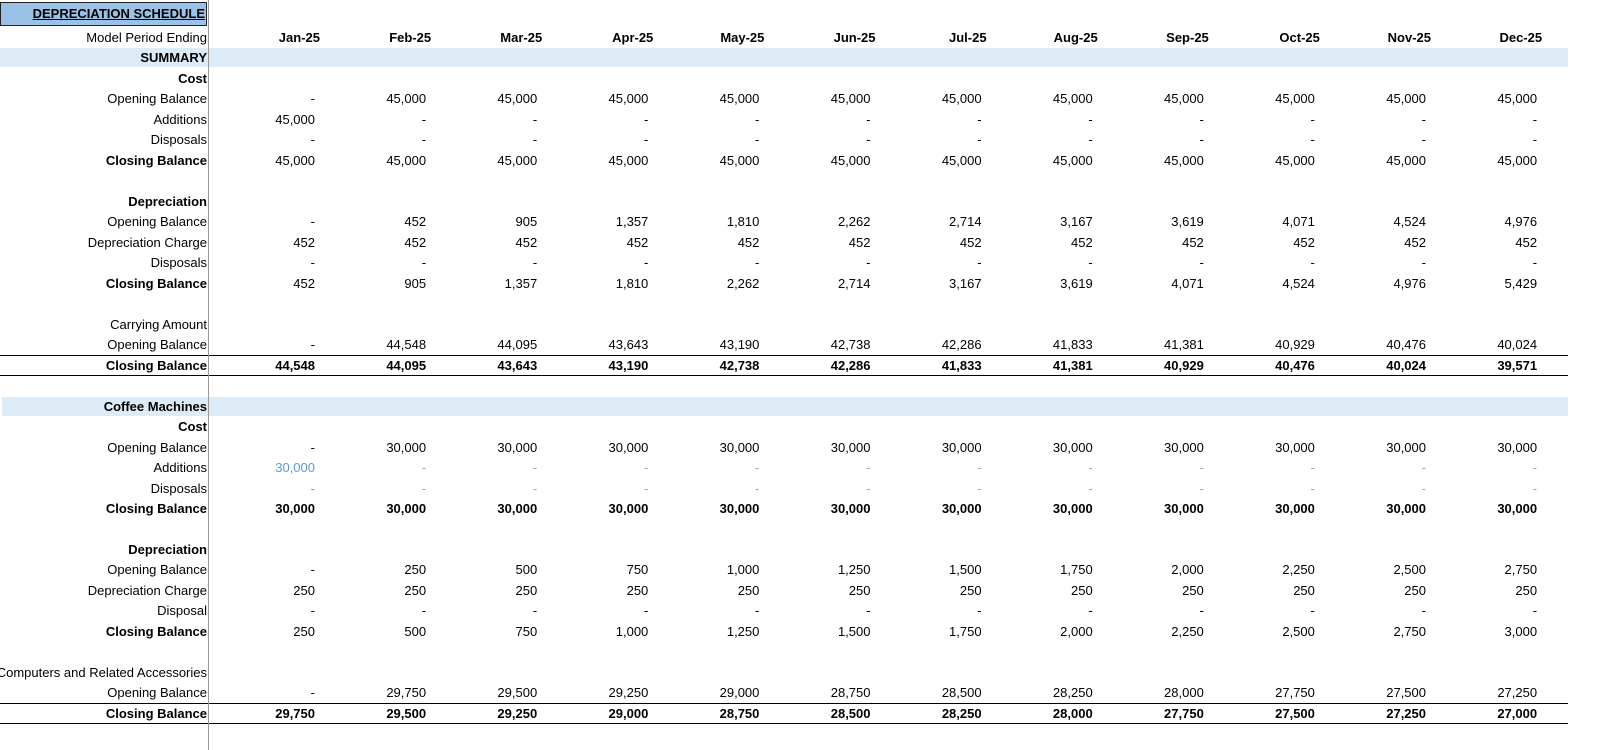 This screenshot has height=750, width=1608. I want to click on value-cell: 2,000, so click(1187, 570).